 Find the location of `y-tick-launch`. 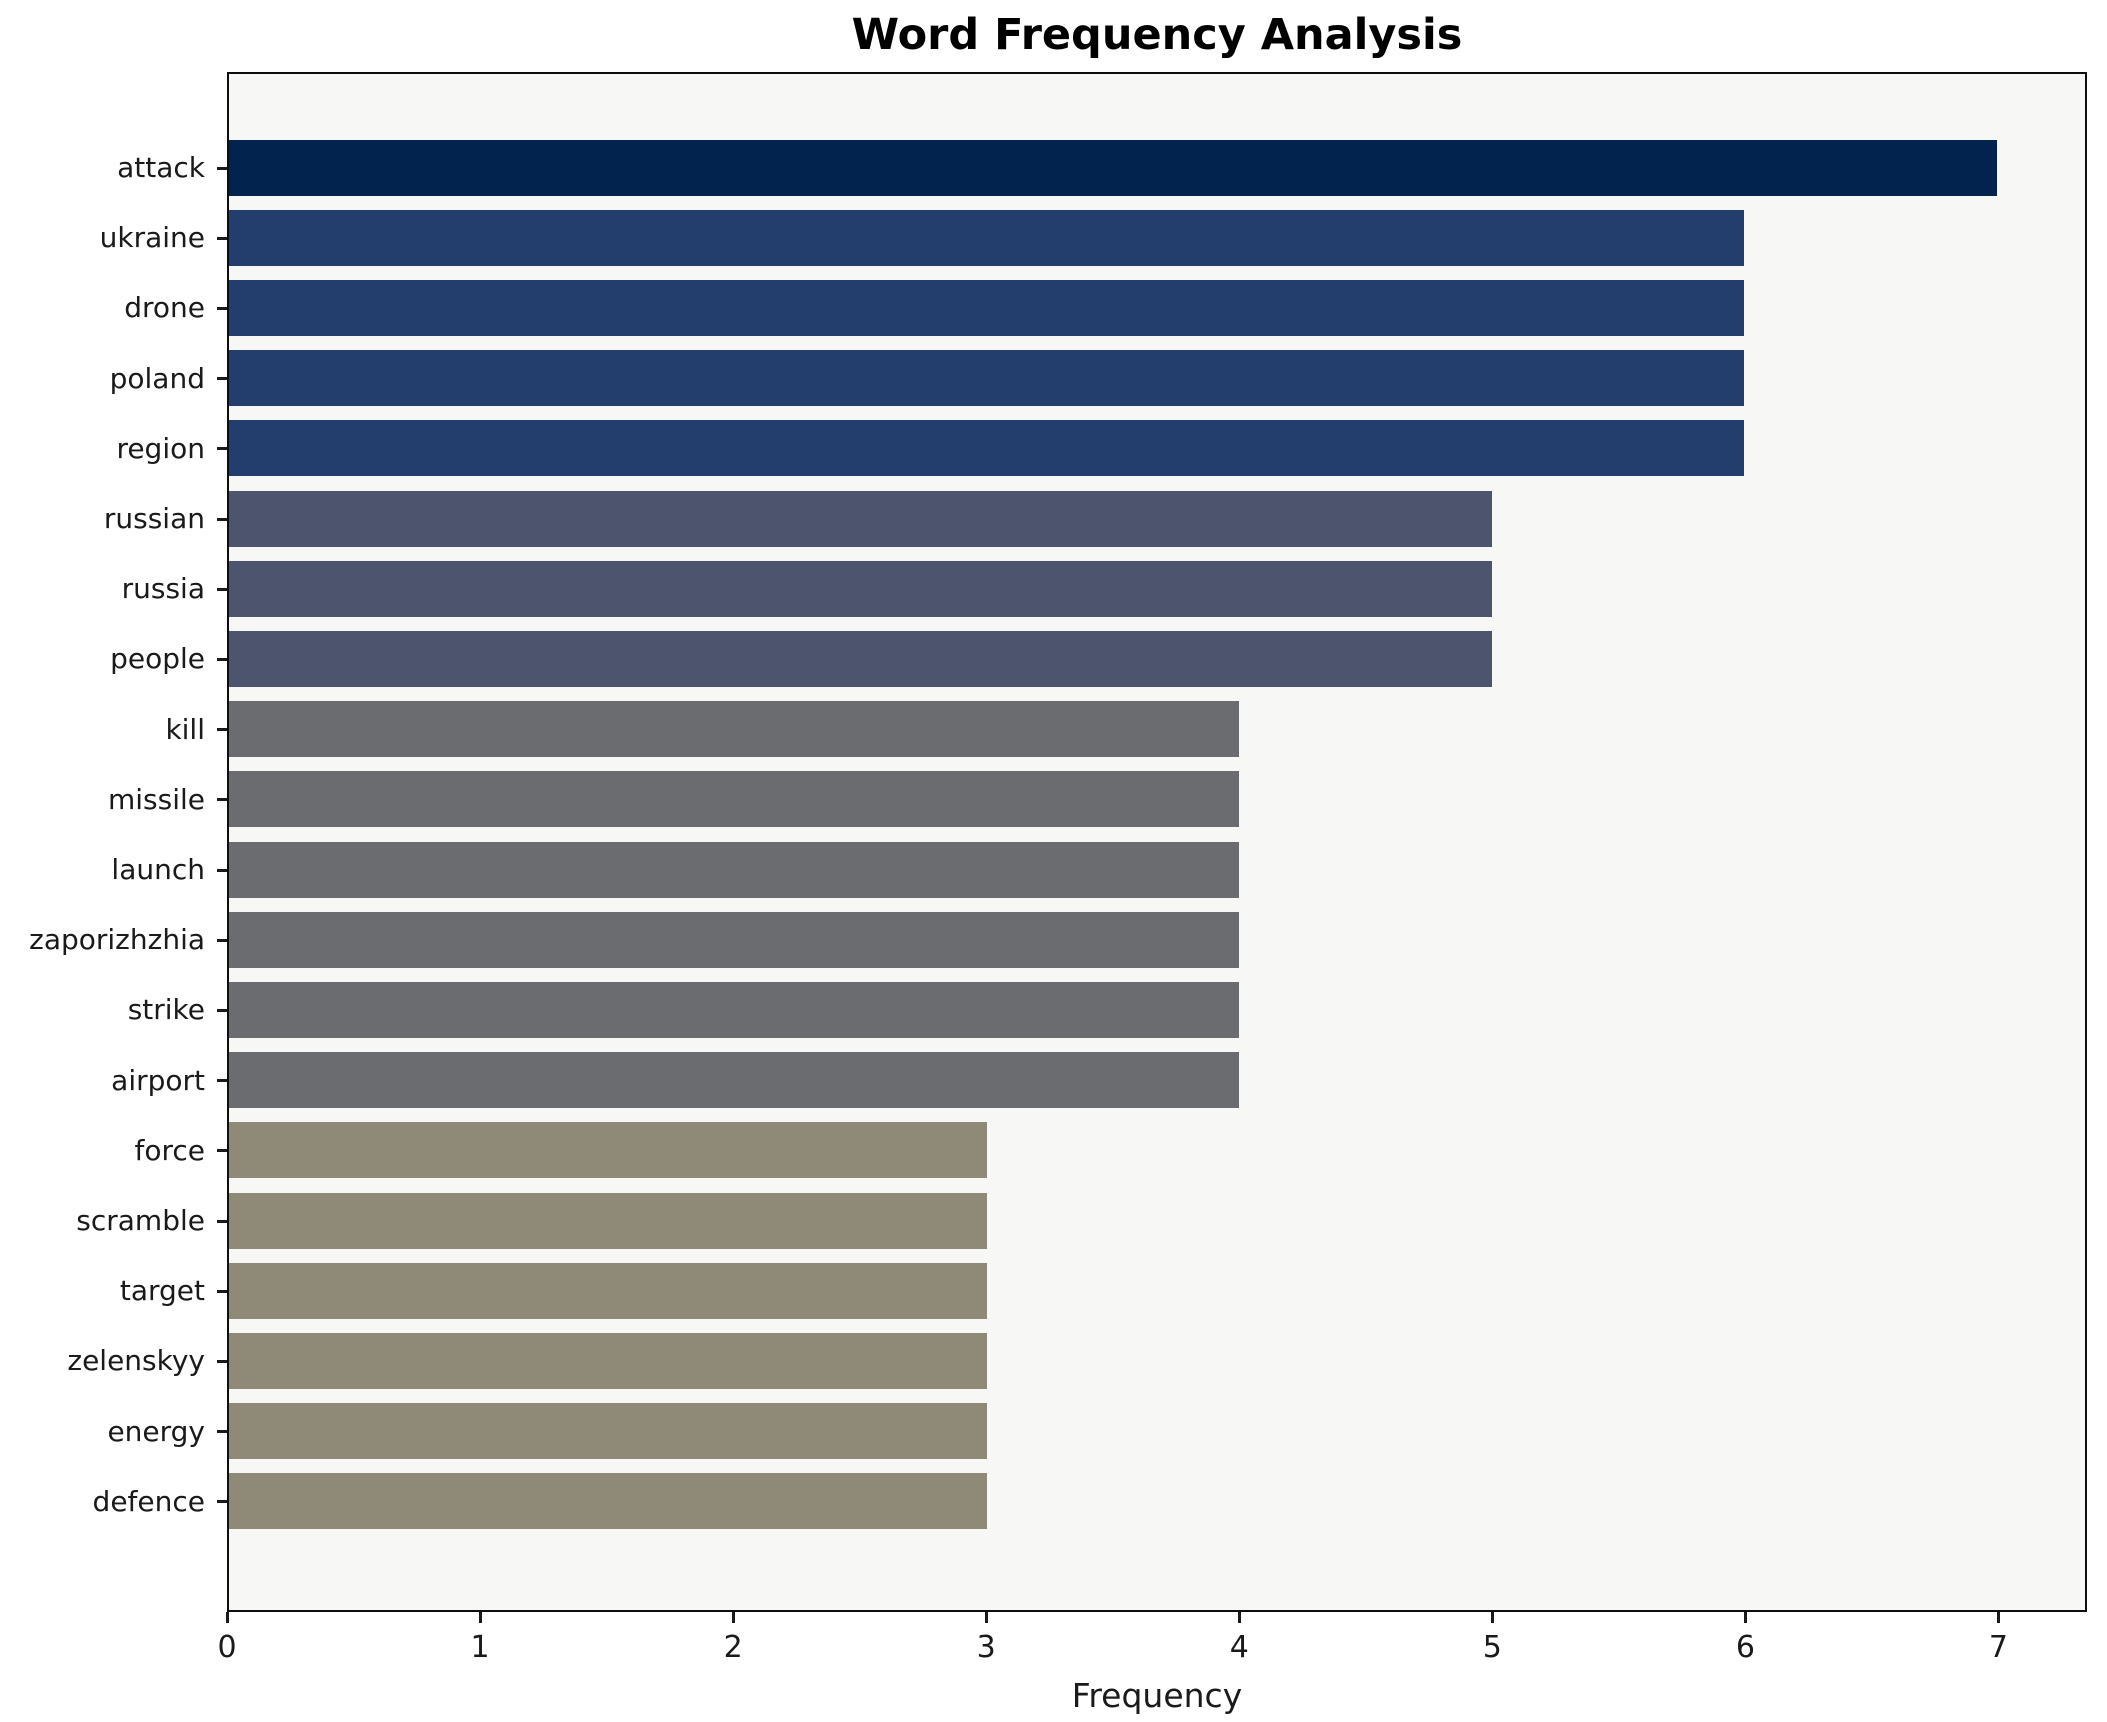

y-tick-launch is located at coordinates (222, 870).